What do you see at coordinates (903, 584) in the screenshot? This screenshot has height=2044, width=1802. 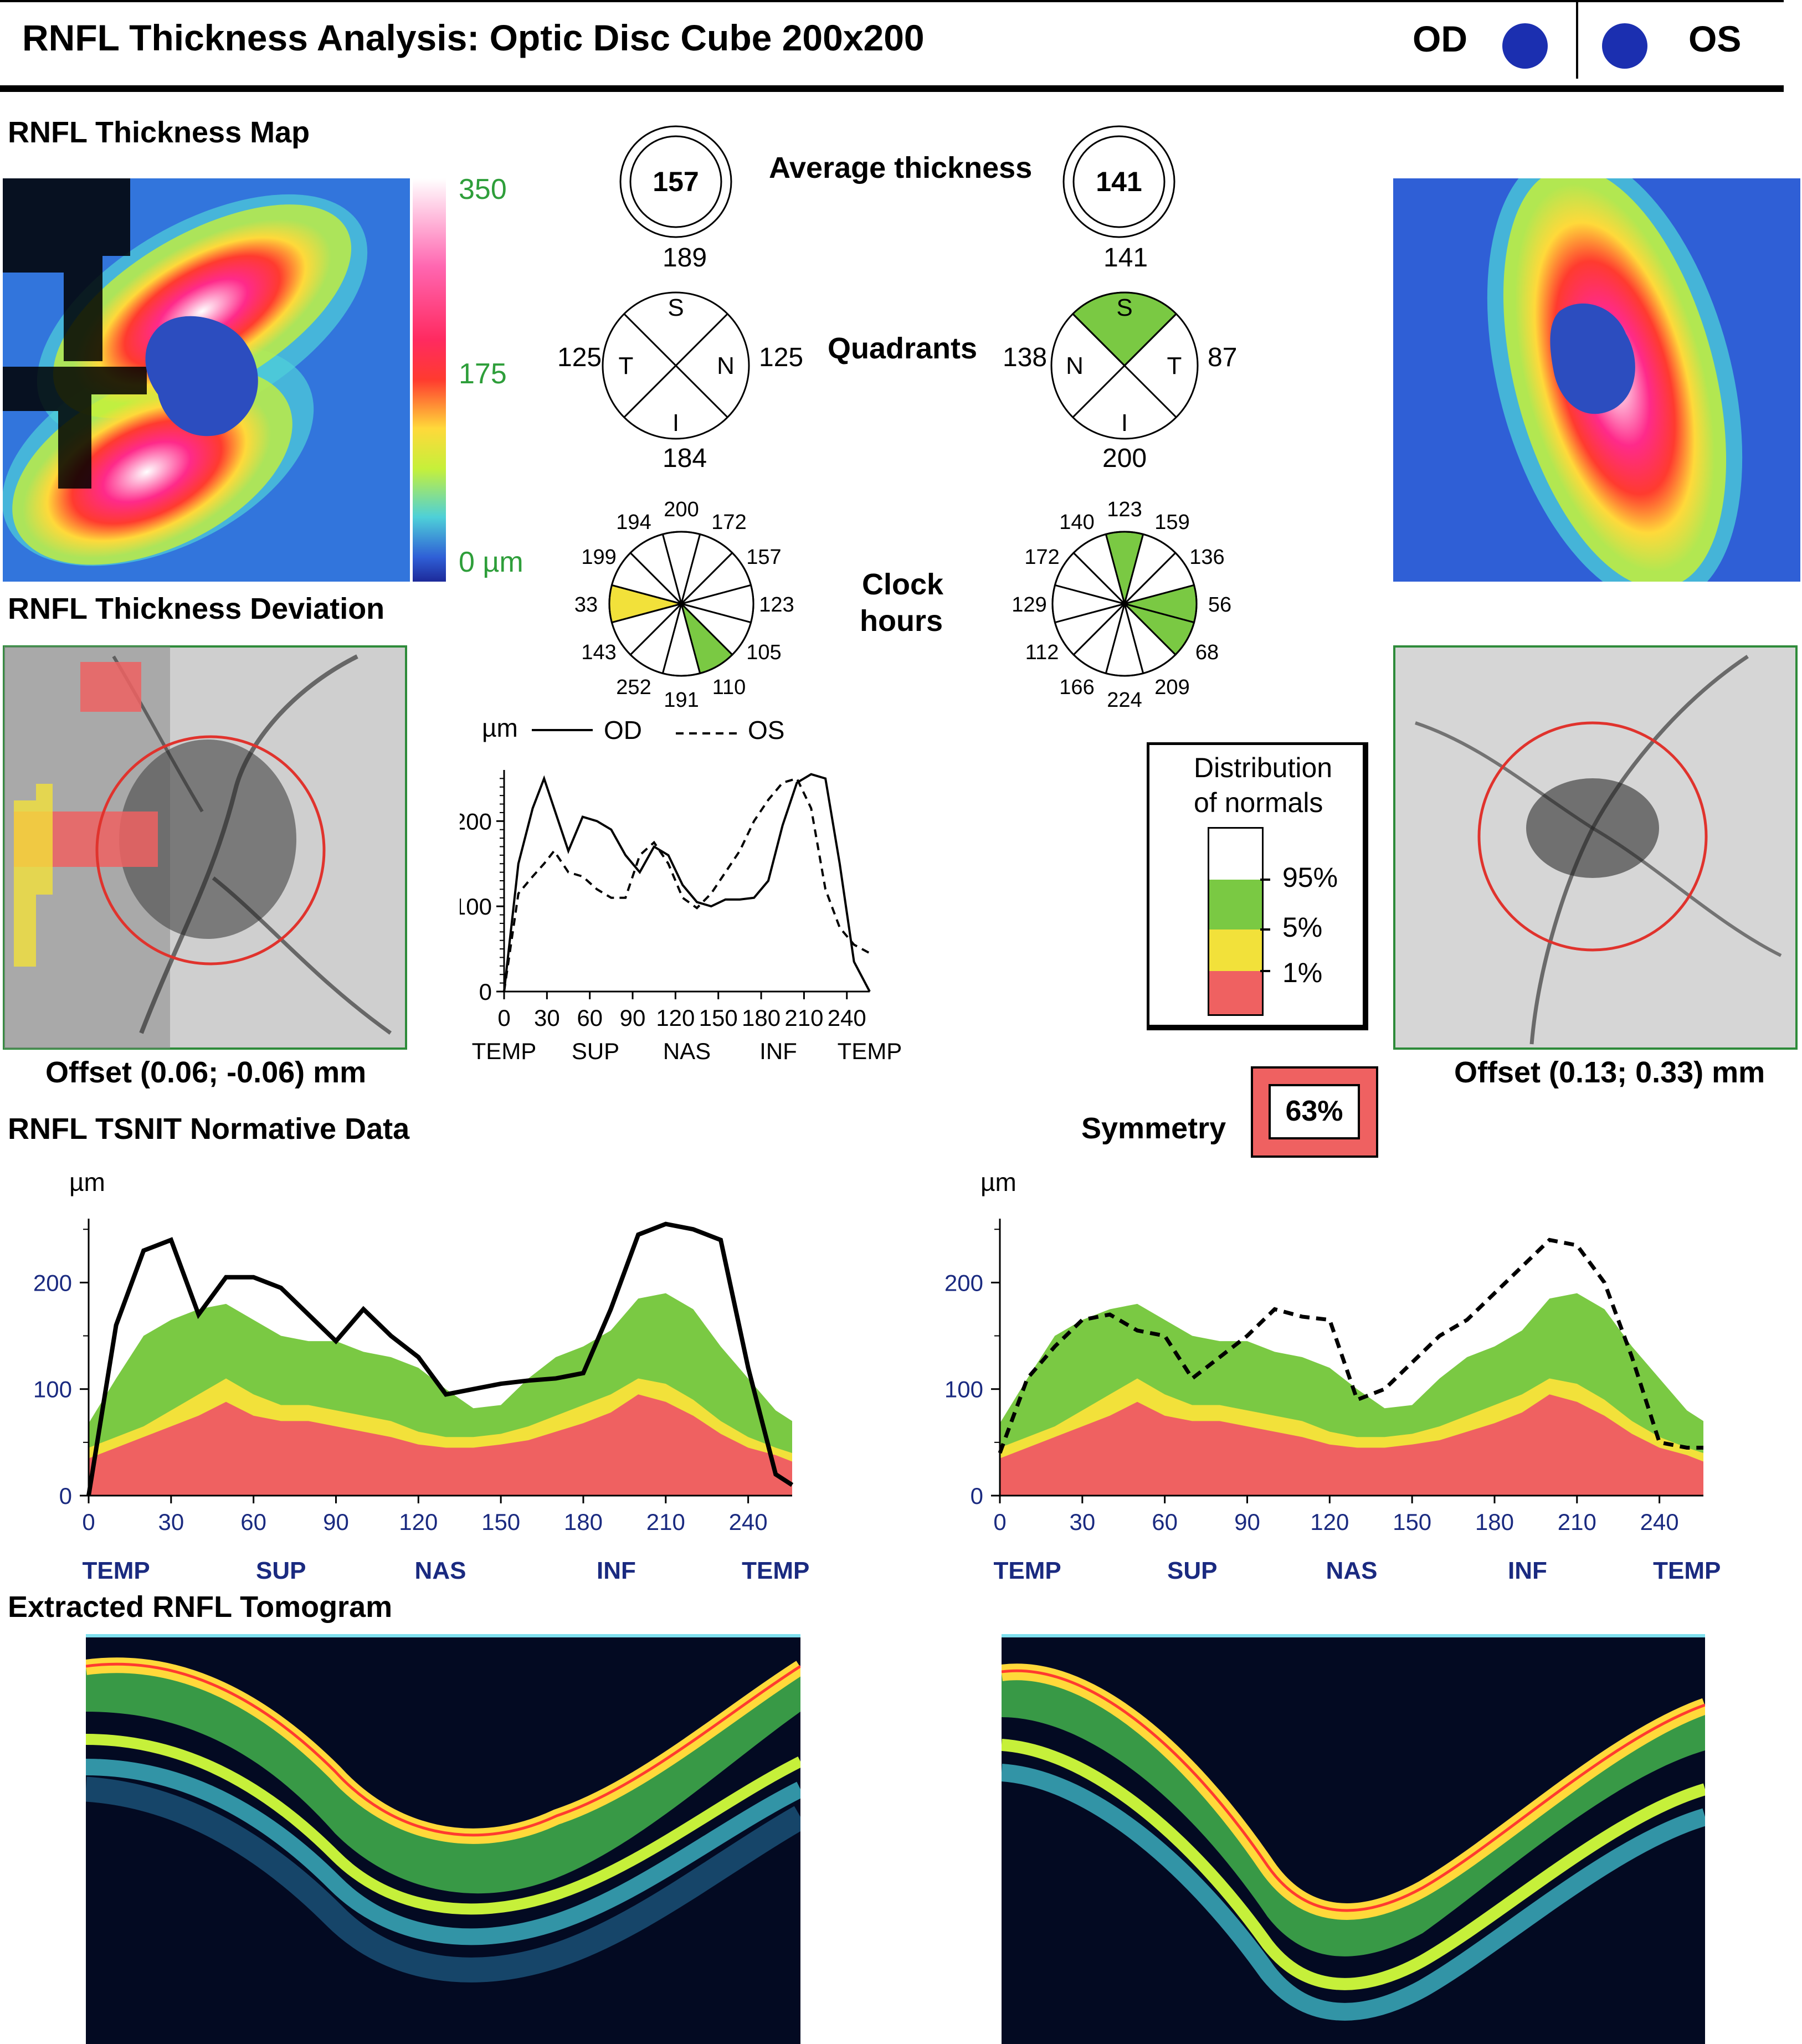 I see `clock-hours-label-line1: Clock` at bounding box center [903, 584].